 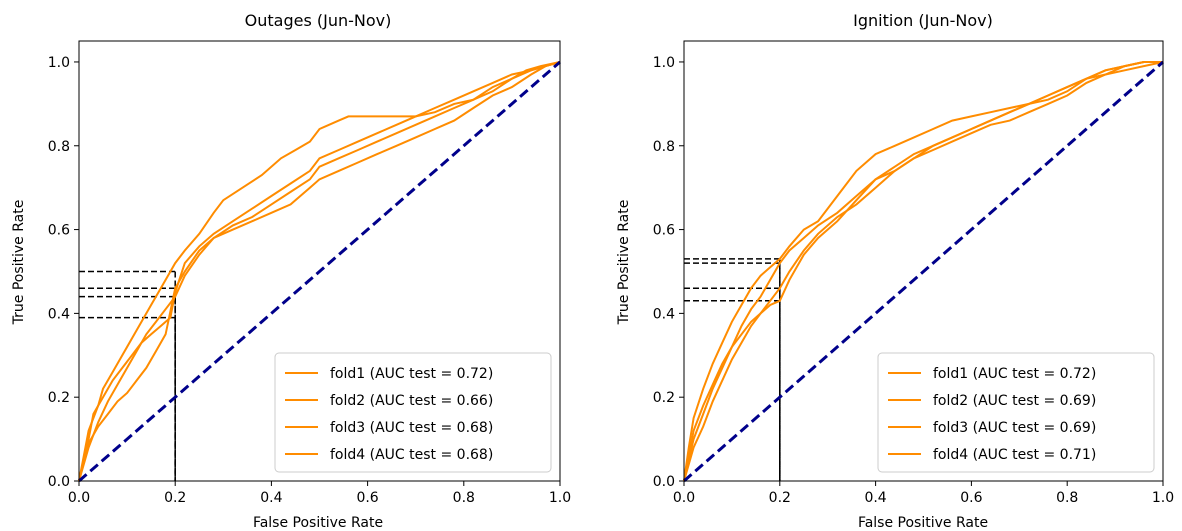 I want to click on chart-title: Outages (Jun-Nov), so click(x=318, y=20).